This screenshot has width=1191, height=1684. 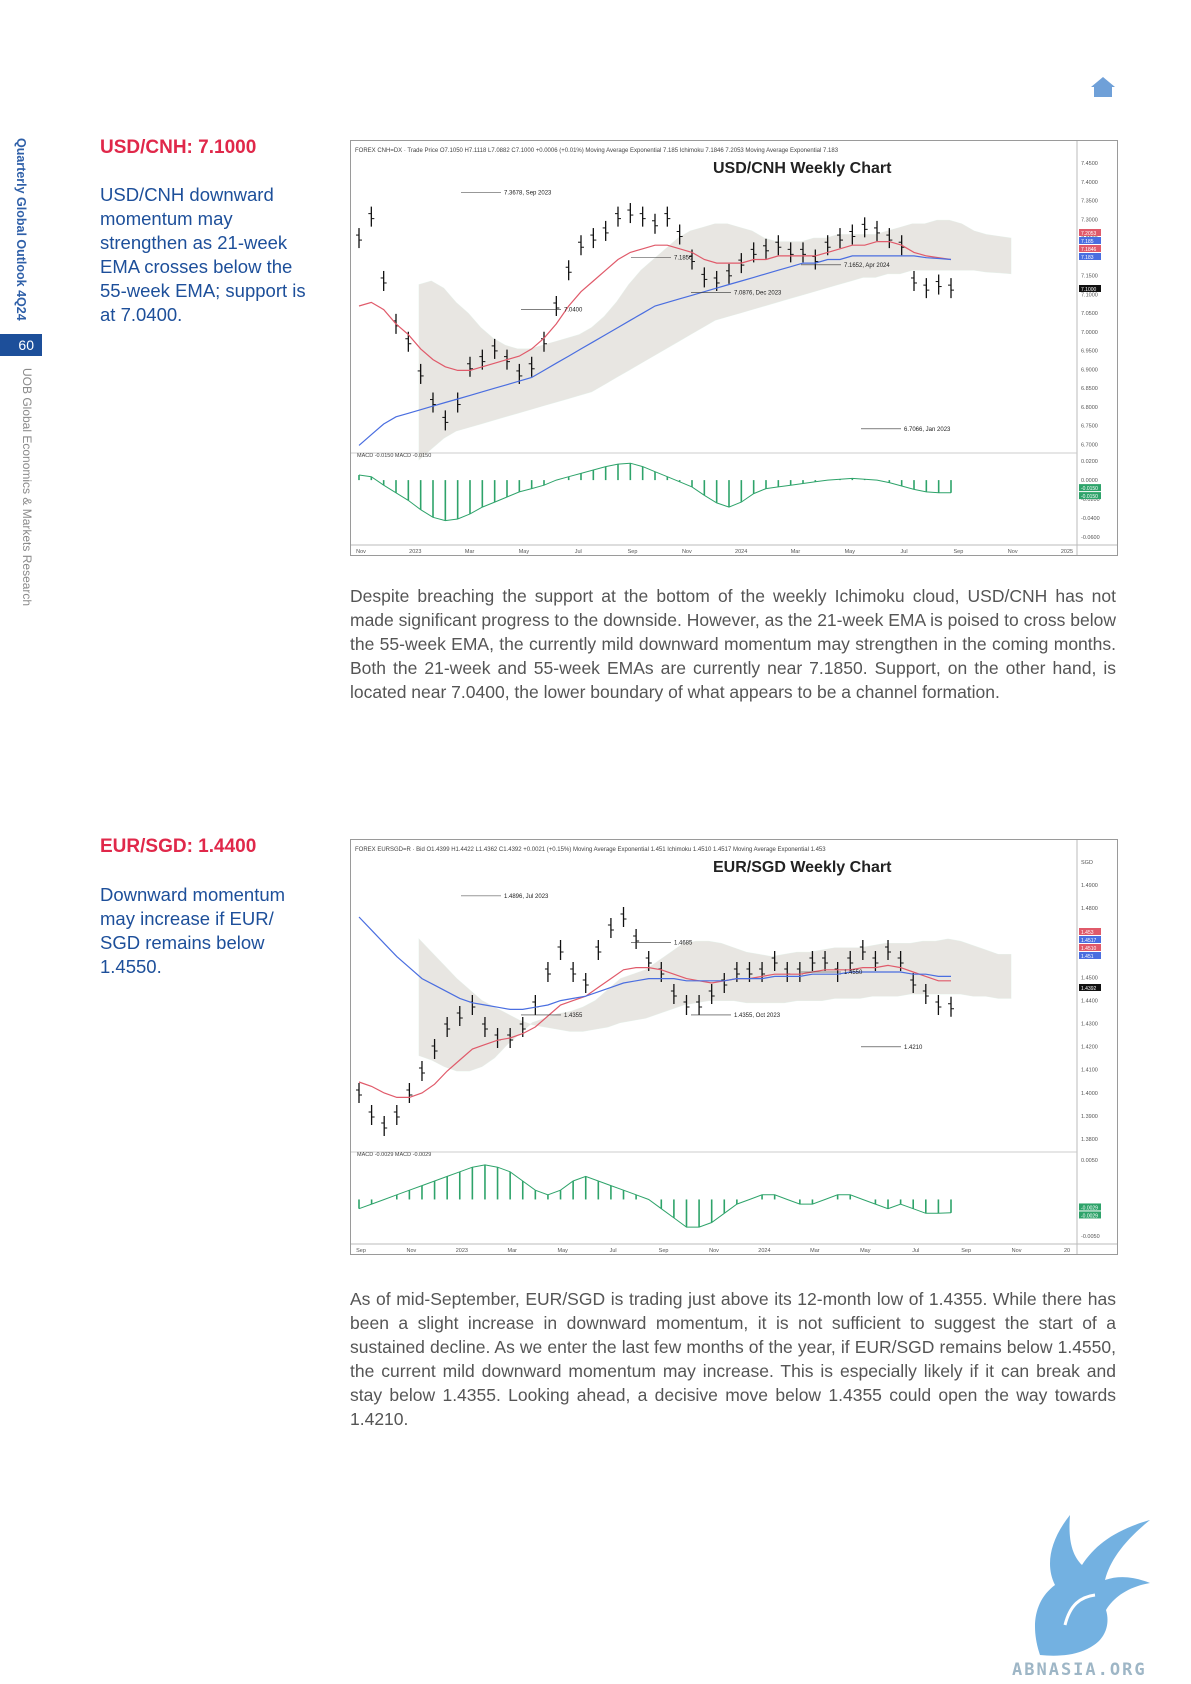 What do you see at coordinates (1089, 164) in the screenshot?
I see `y-tick-label: 7.4500` at bounding box center [1089, 164].